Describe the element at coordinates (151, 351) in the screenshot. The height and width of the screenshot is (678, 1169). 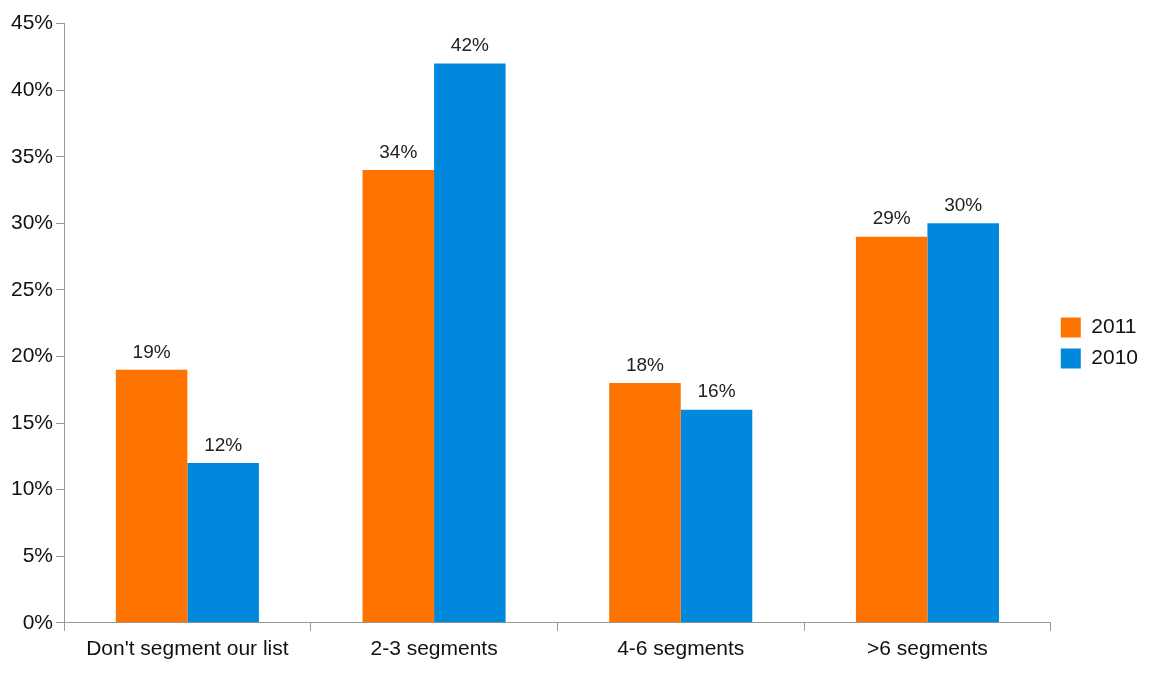
I see `data-label: 19%` at that location.